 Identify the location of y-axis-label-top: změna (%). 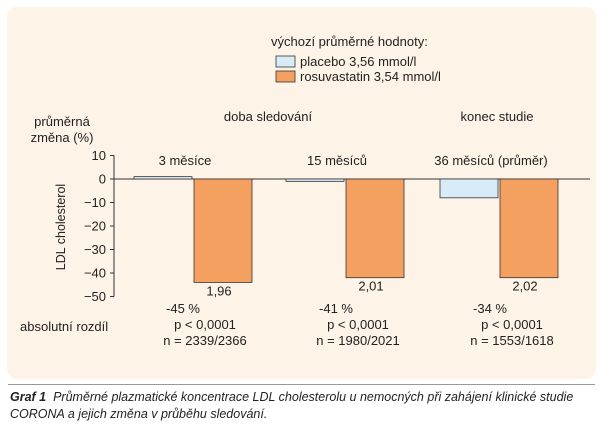
(62, 137).